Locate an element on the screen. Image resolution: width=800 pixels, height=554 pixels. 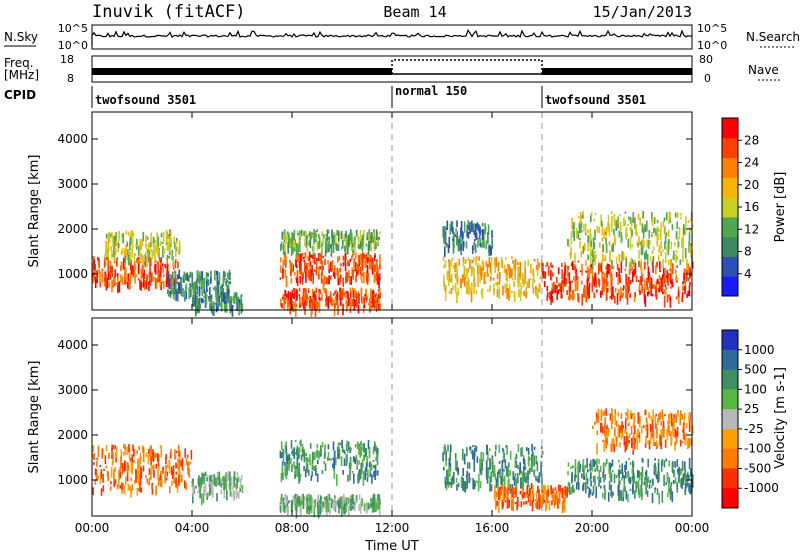
power-colorbar-cell is located at coordinates (730, 266).